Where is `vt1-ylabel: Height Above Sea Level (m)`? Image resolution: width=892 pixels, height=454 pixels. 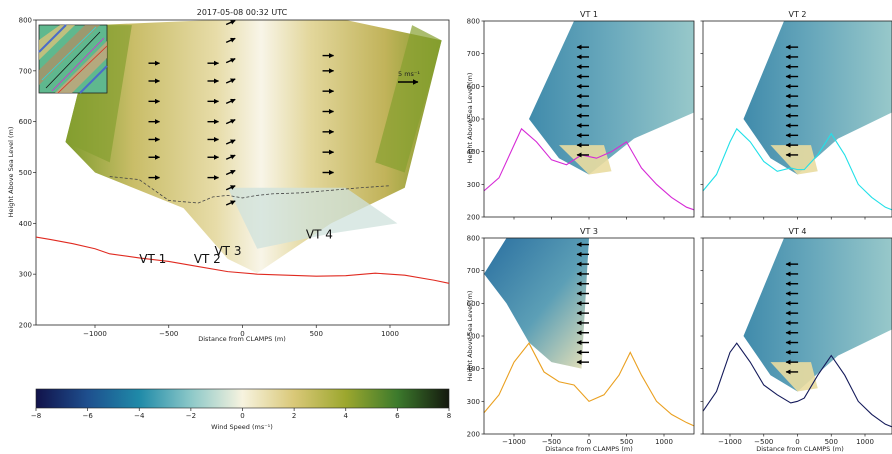
vt1-ylabel: Height Above Sea Level (m) is located at coordinates (470, 118).